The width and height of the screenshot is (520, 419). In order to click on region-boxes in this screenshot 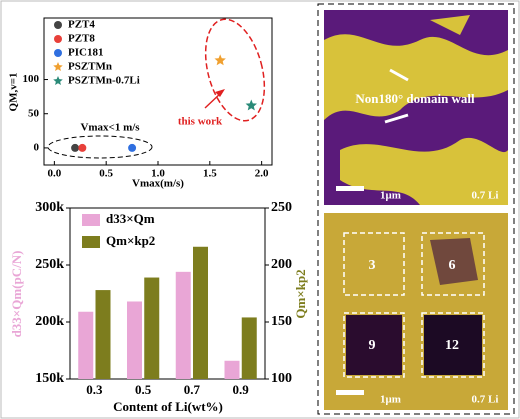, I will do `click(414, 305)`.